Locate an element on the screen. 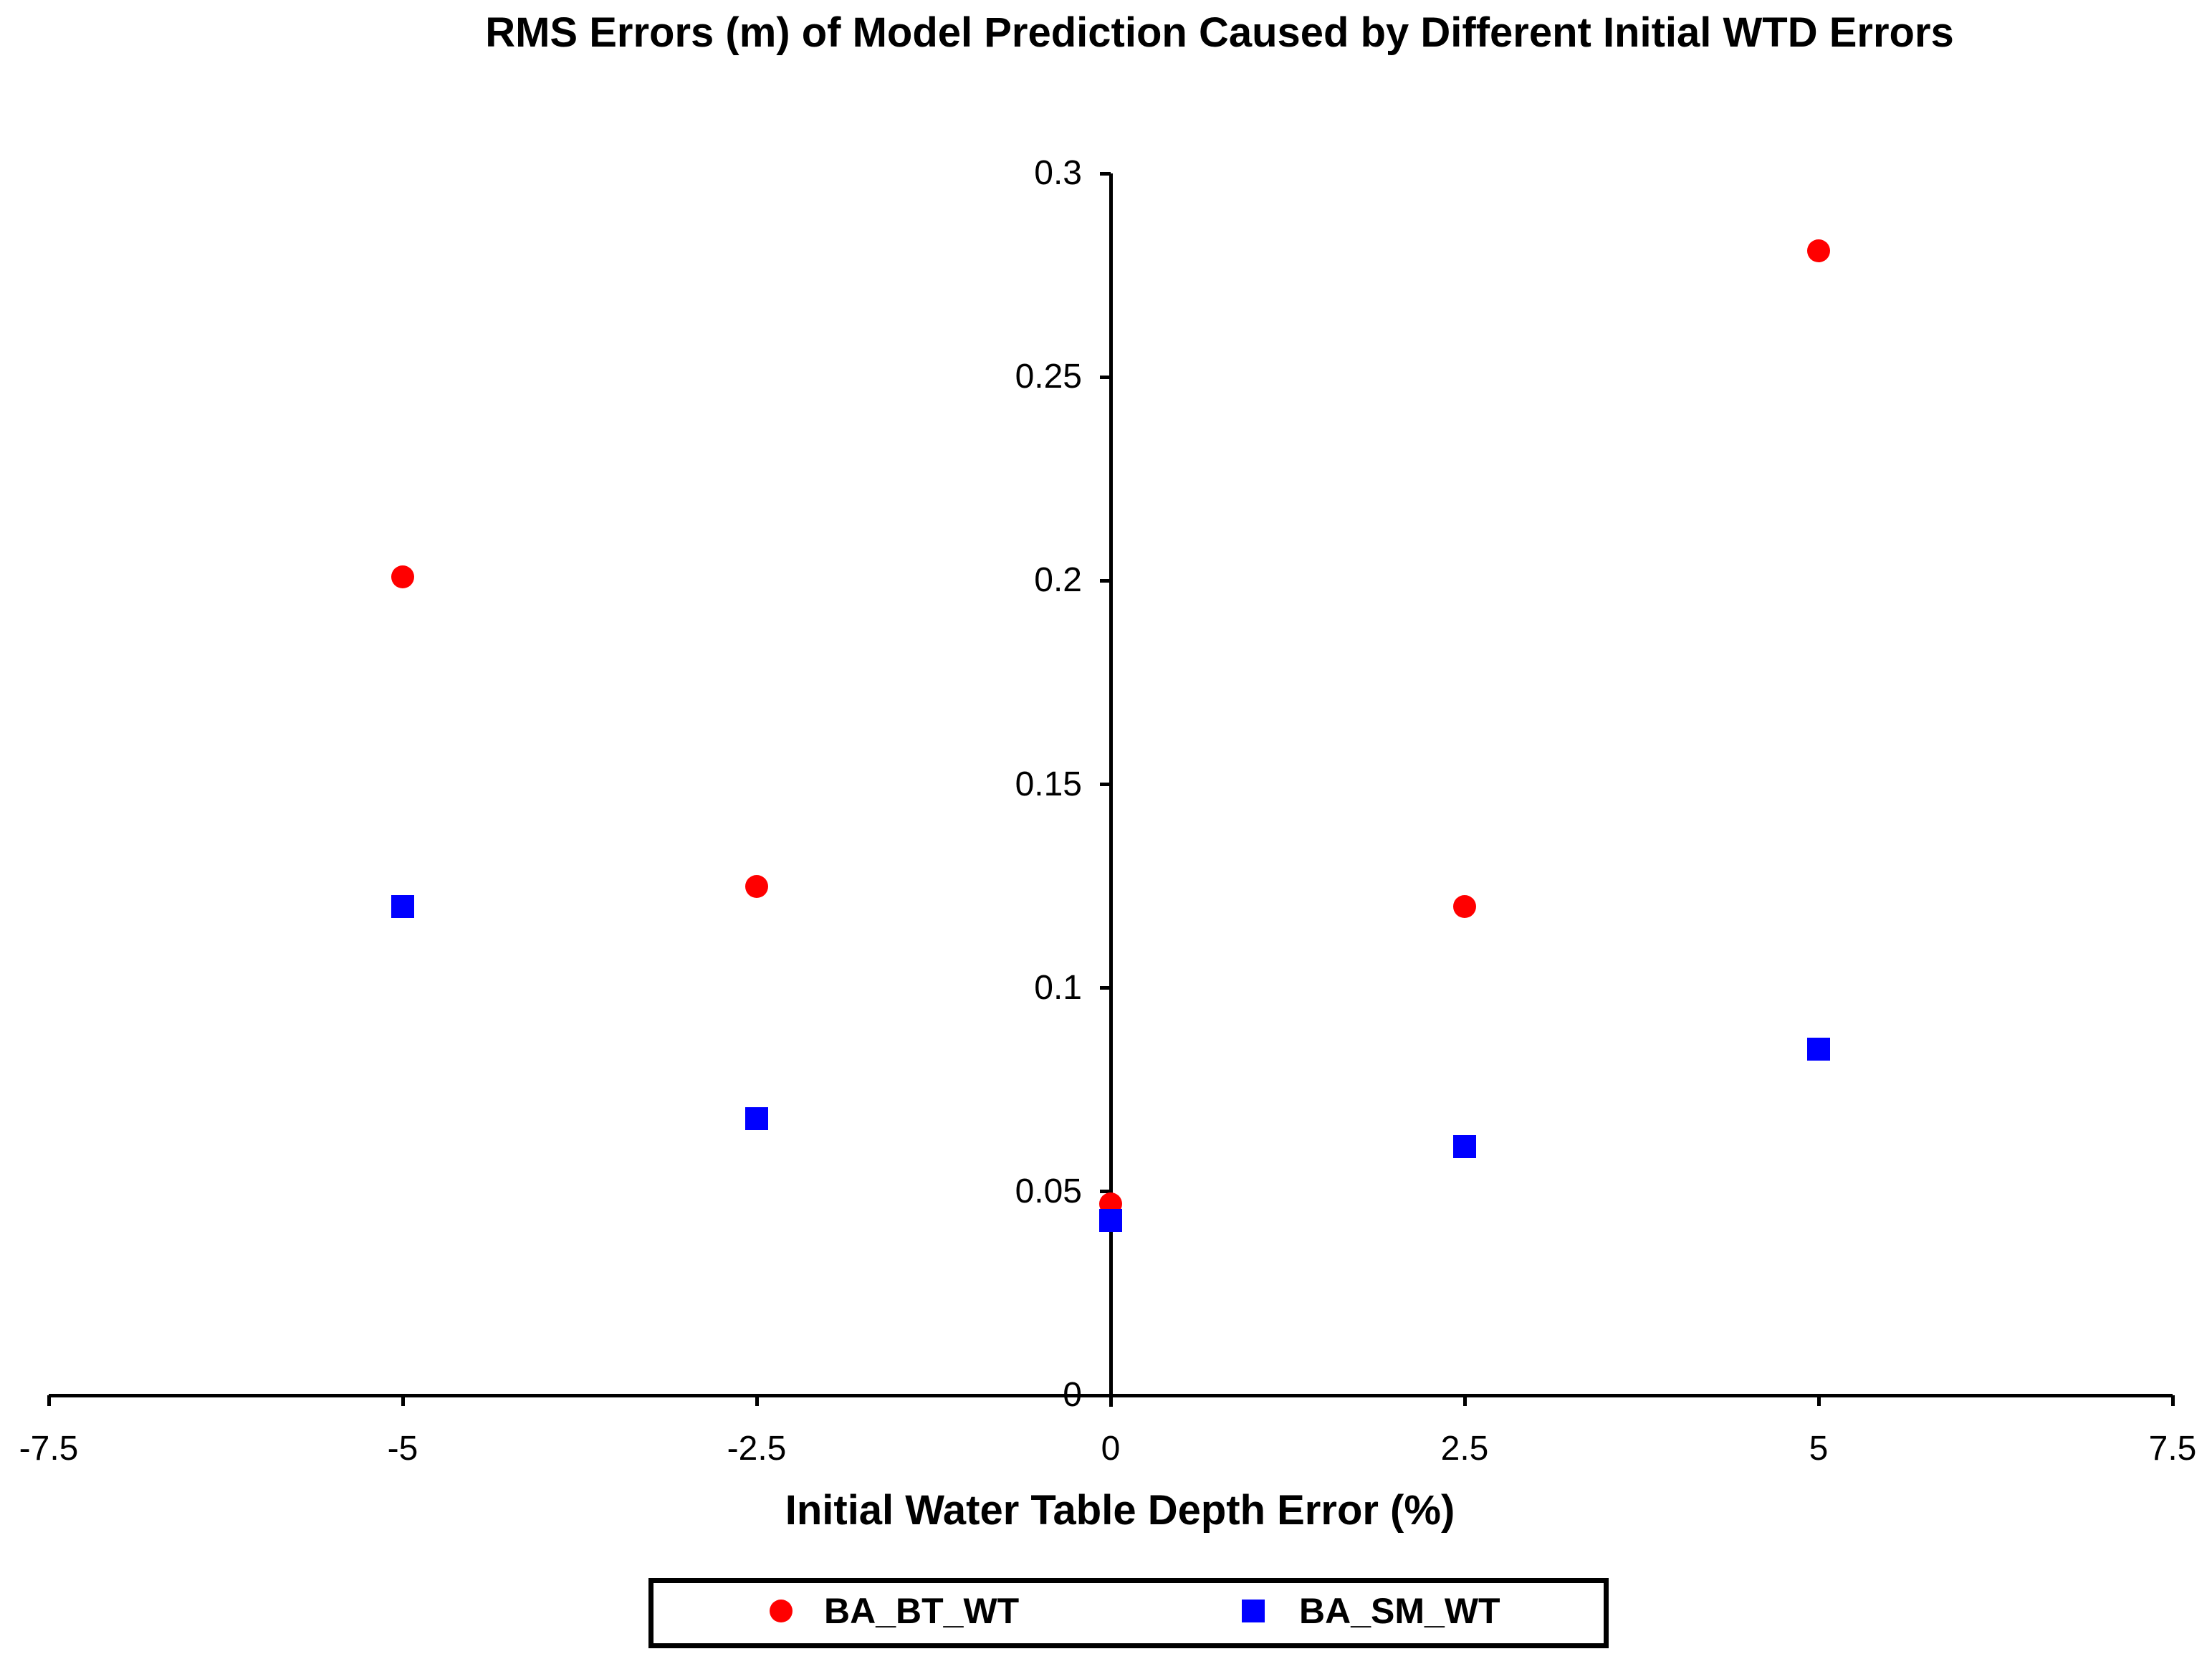 The image size is (2212, 1659). legend-marker-circle is located at coordinates (781, 1611).